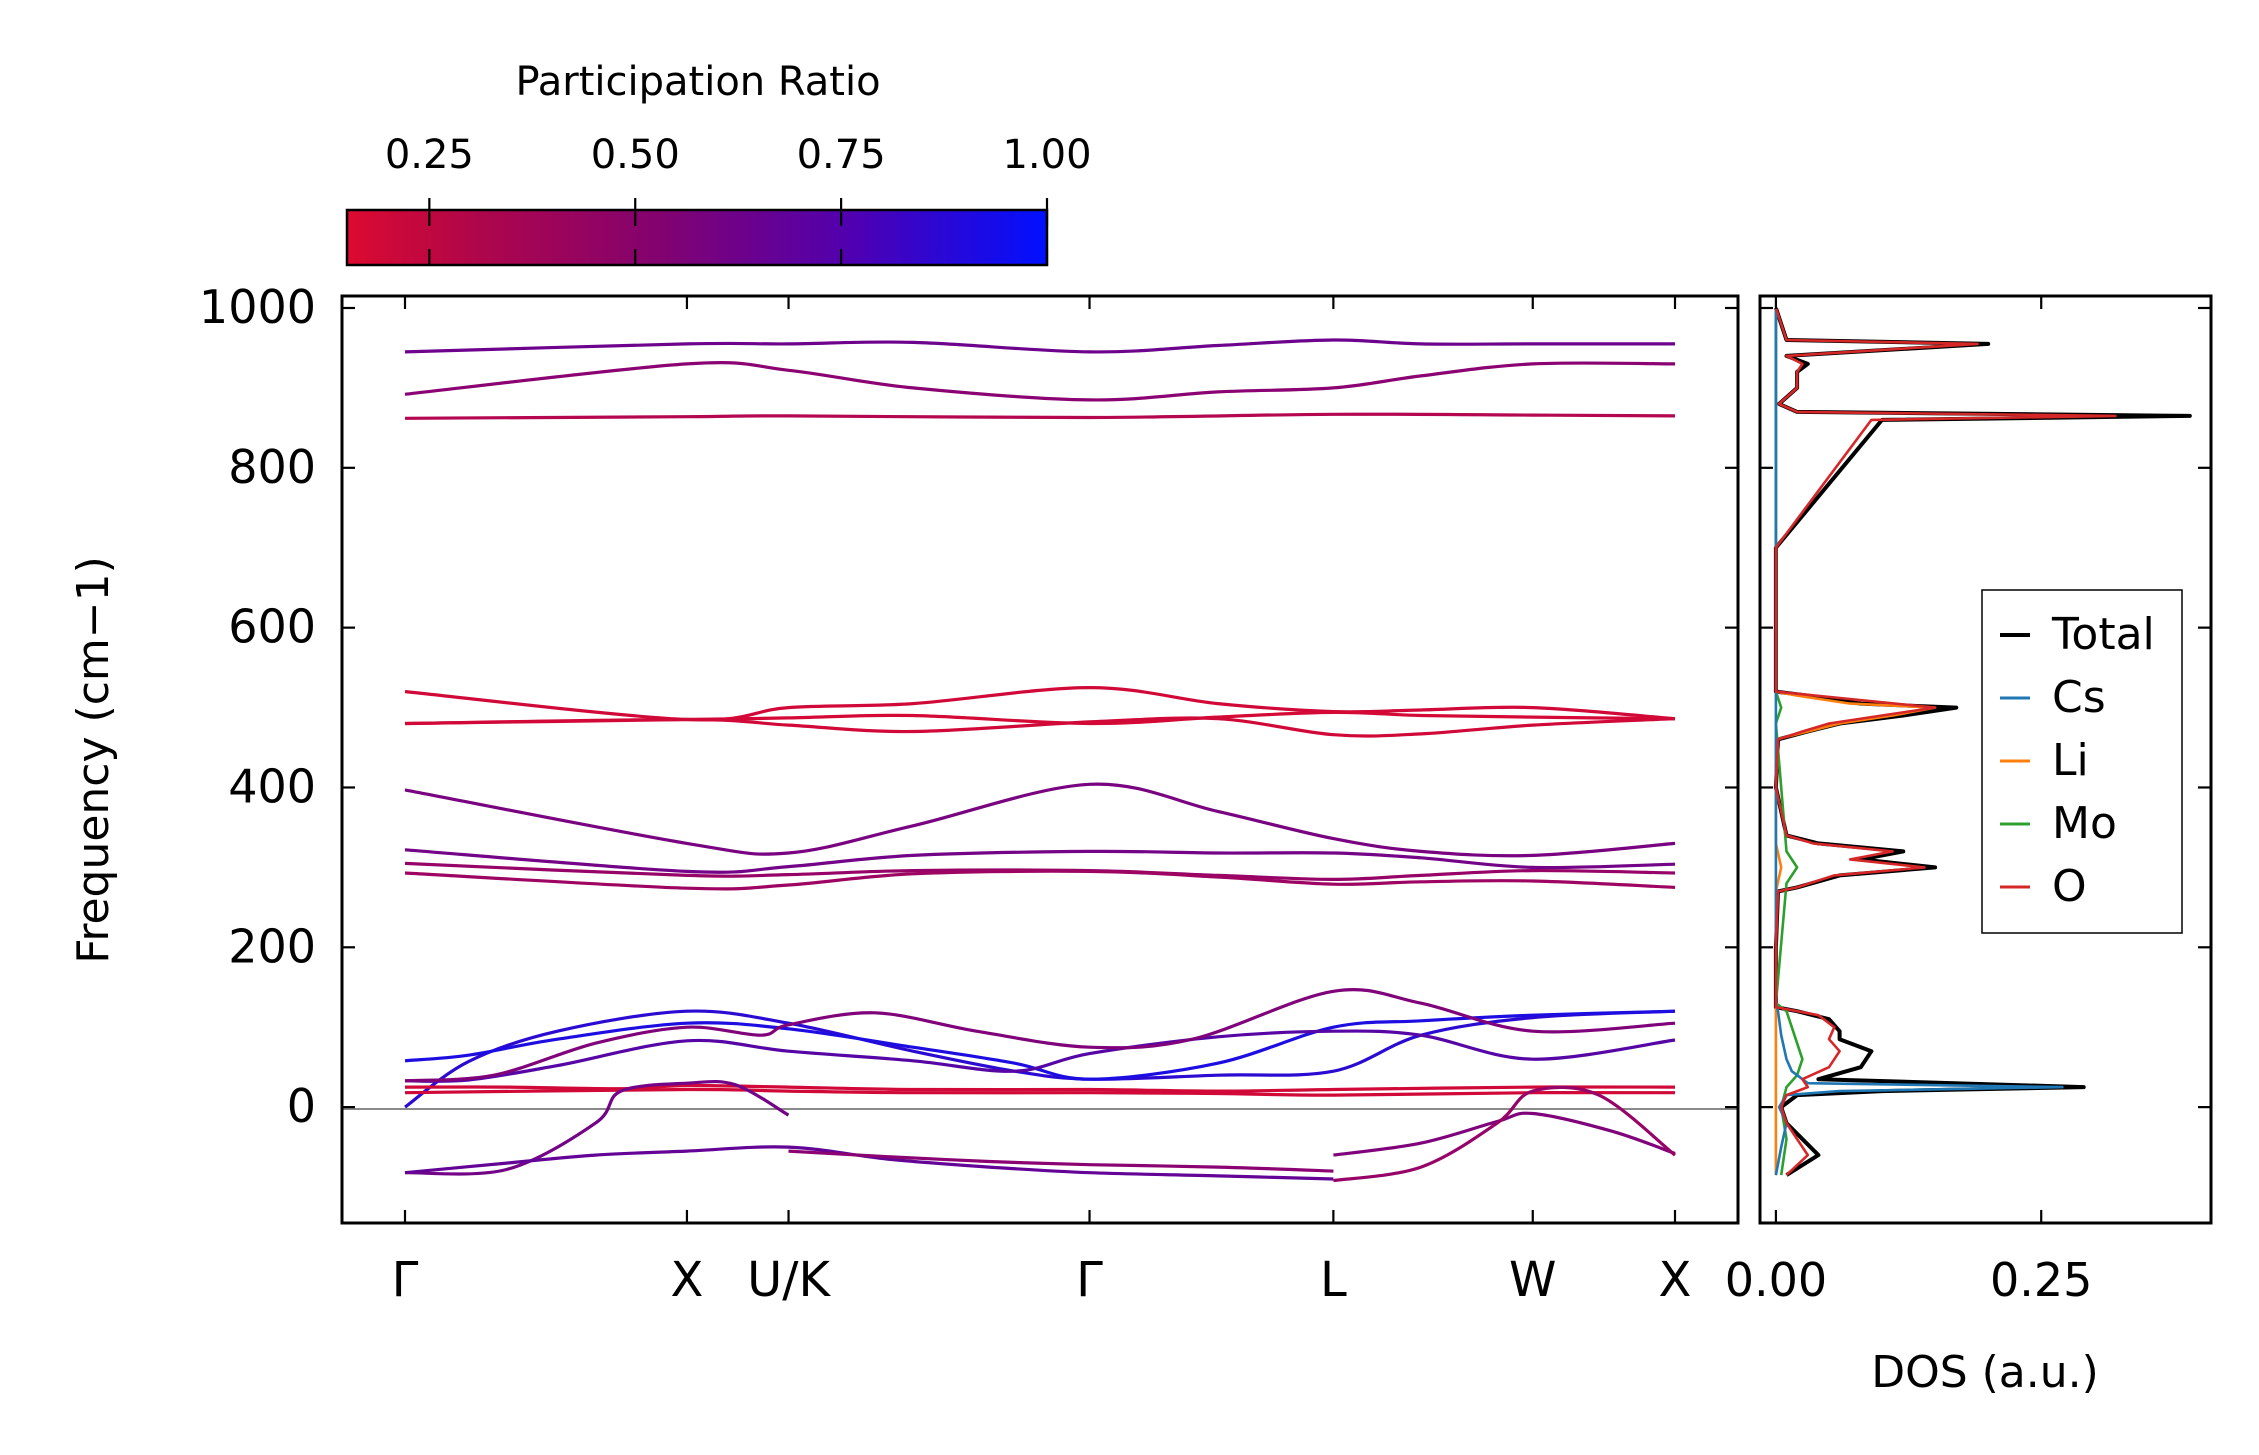 The height and width of the screenshot is (1455, 2259). Describe the element at coordinates (2041, 1280) in the screenshot. I see `dos-x-tick-label: 0.25` at that location.